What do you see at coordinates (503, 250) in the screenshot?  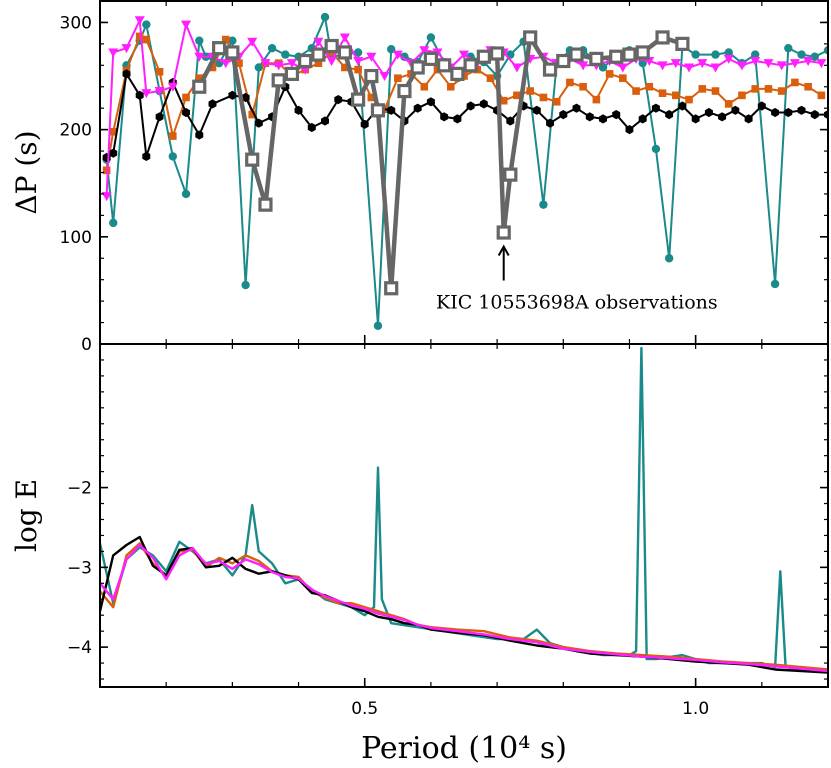 I see `annotation-arrowhead` at bounding box center [503, 250].